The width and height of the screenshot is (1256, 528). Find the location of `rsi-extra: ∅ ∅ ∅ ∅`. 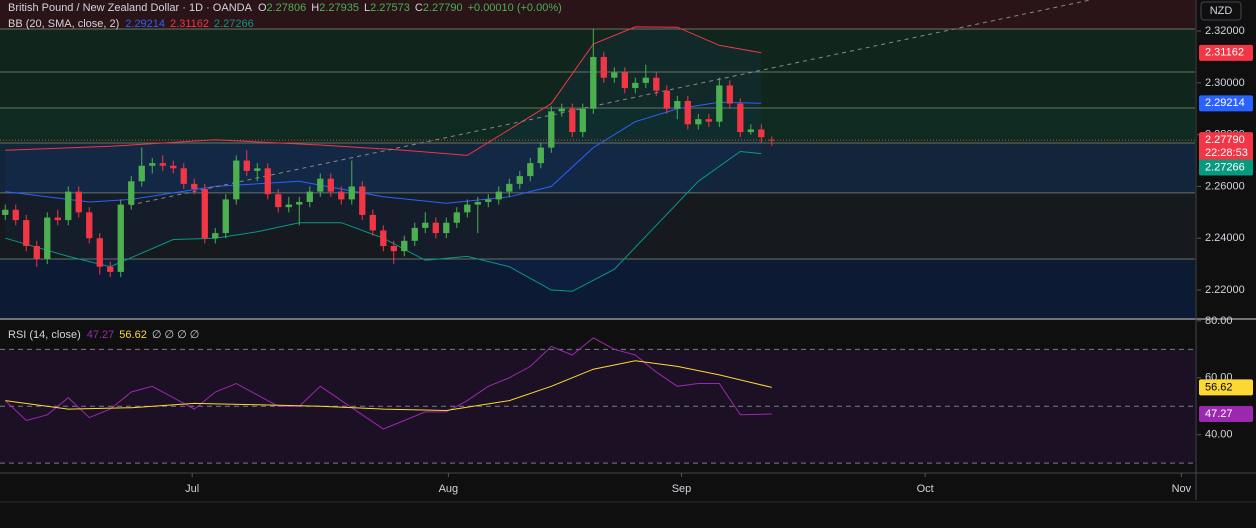

rsi-extra: ∅ ∅ ∅ ∅ is located at coordinates (176, 335).